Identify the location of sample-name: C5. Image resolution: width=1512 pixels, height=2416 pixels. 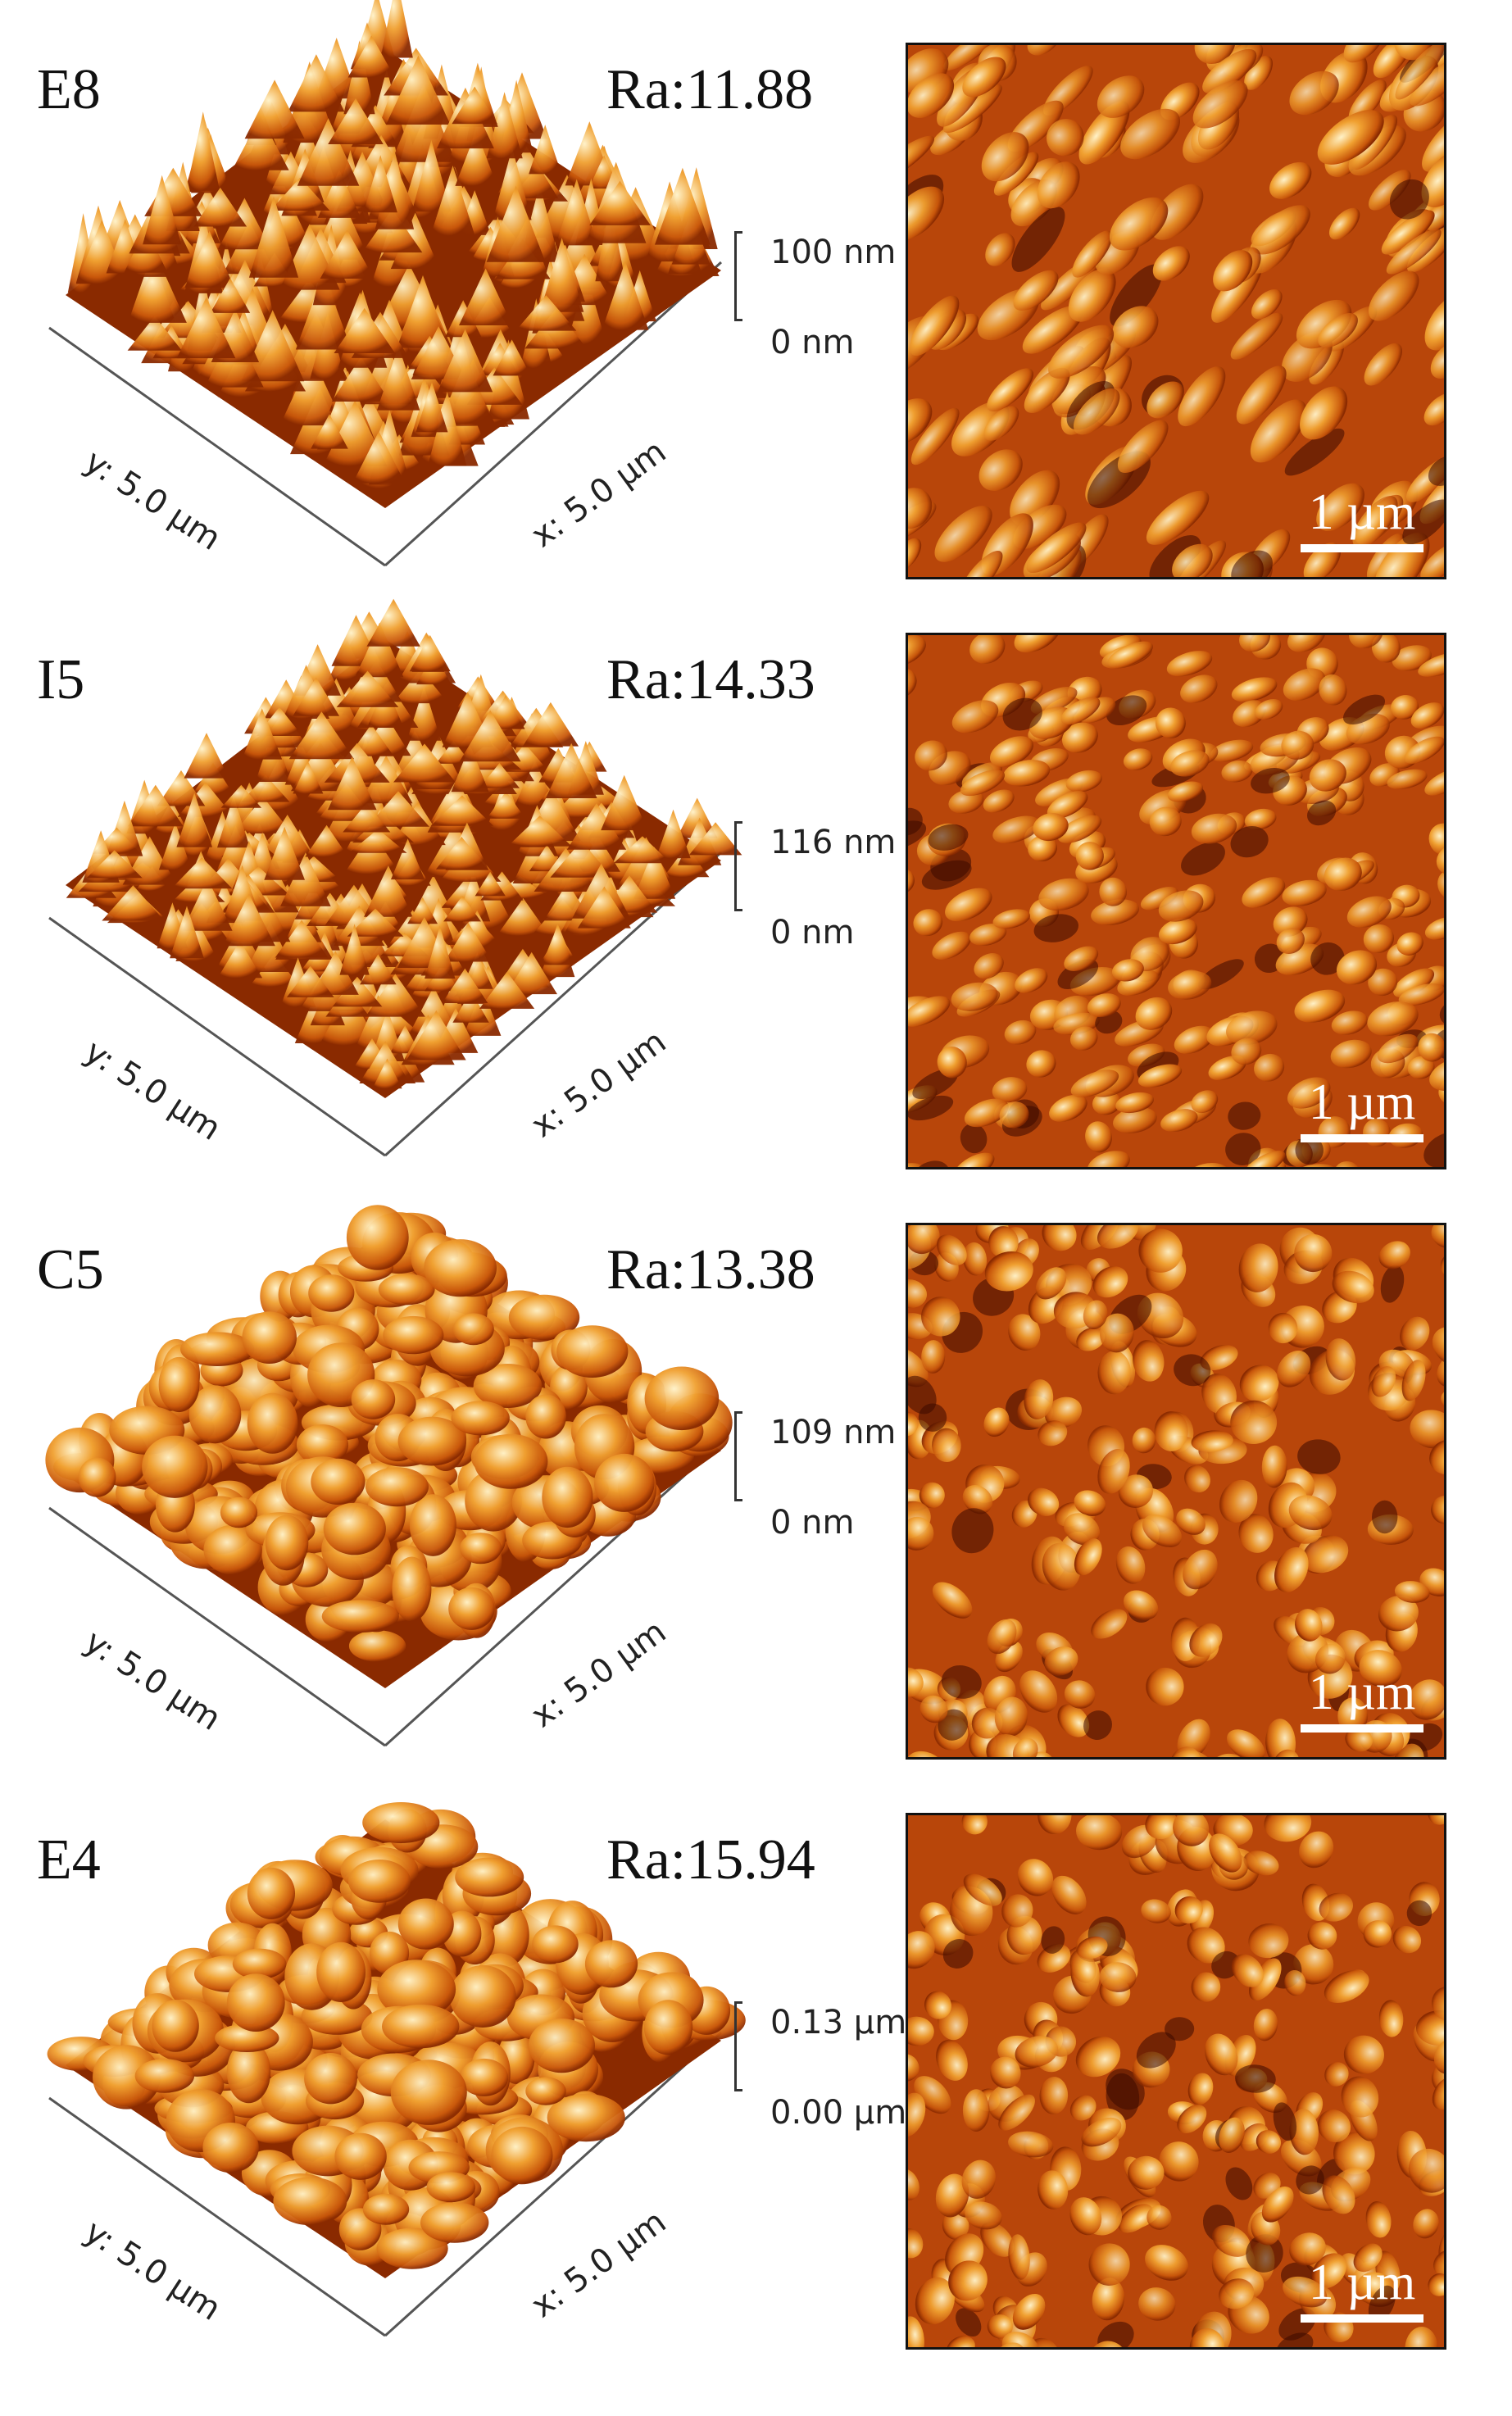
(70, 1269).